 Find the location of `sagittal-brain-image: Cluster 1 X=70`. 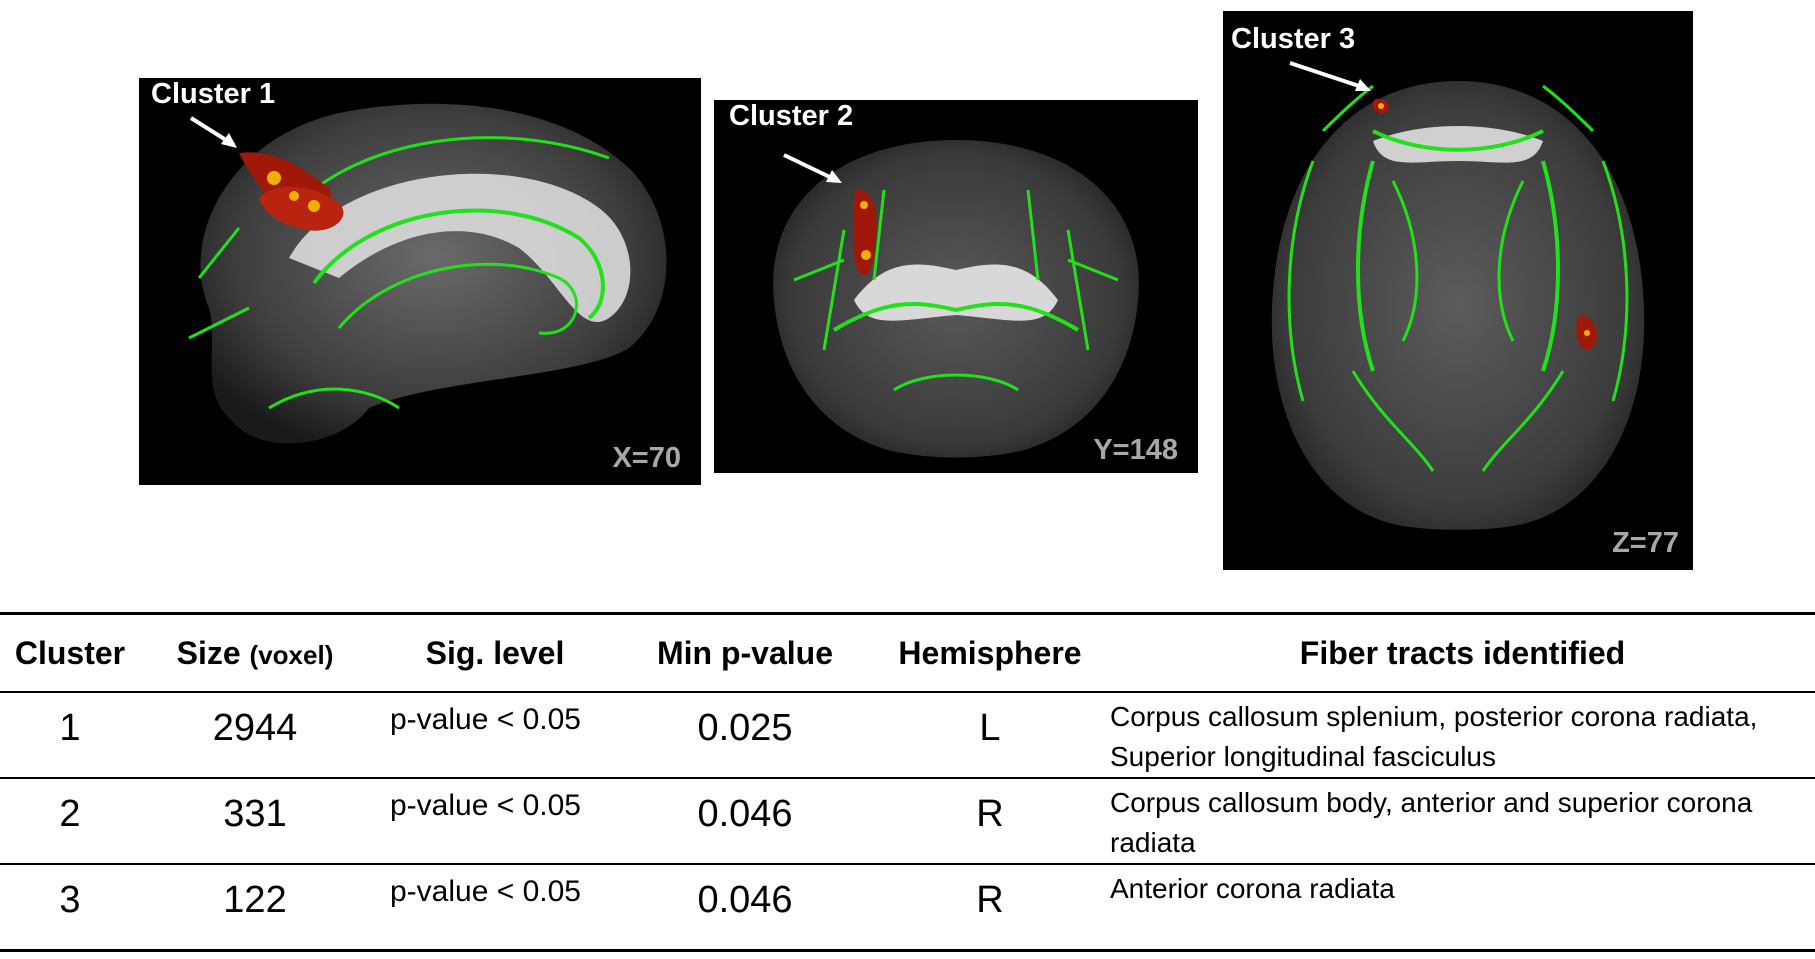

sagittal-brain-image: Cluster 1 X=70 is located at coordinates (420, 281).